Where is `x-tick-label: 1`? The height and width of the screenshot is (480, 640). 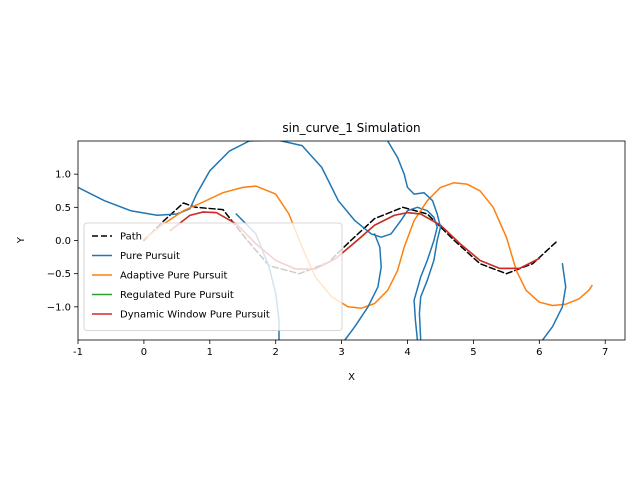
x-tick-label: 1 is located at coordinates (210, 352).